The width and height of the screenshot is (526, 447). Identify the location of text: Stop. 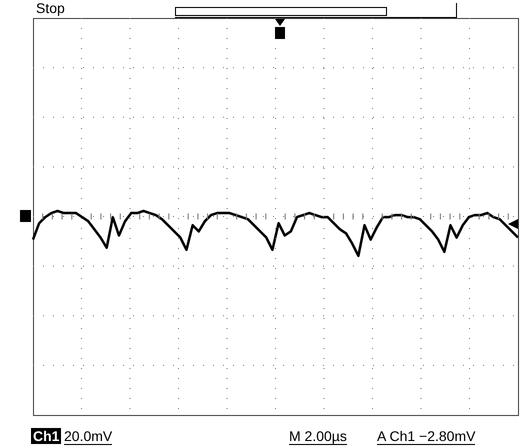
(50, 8).